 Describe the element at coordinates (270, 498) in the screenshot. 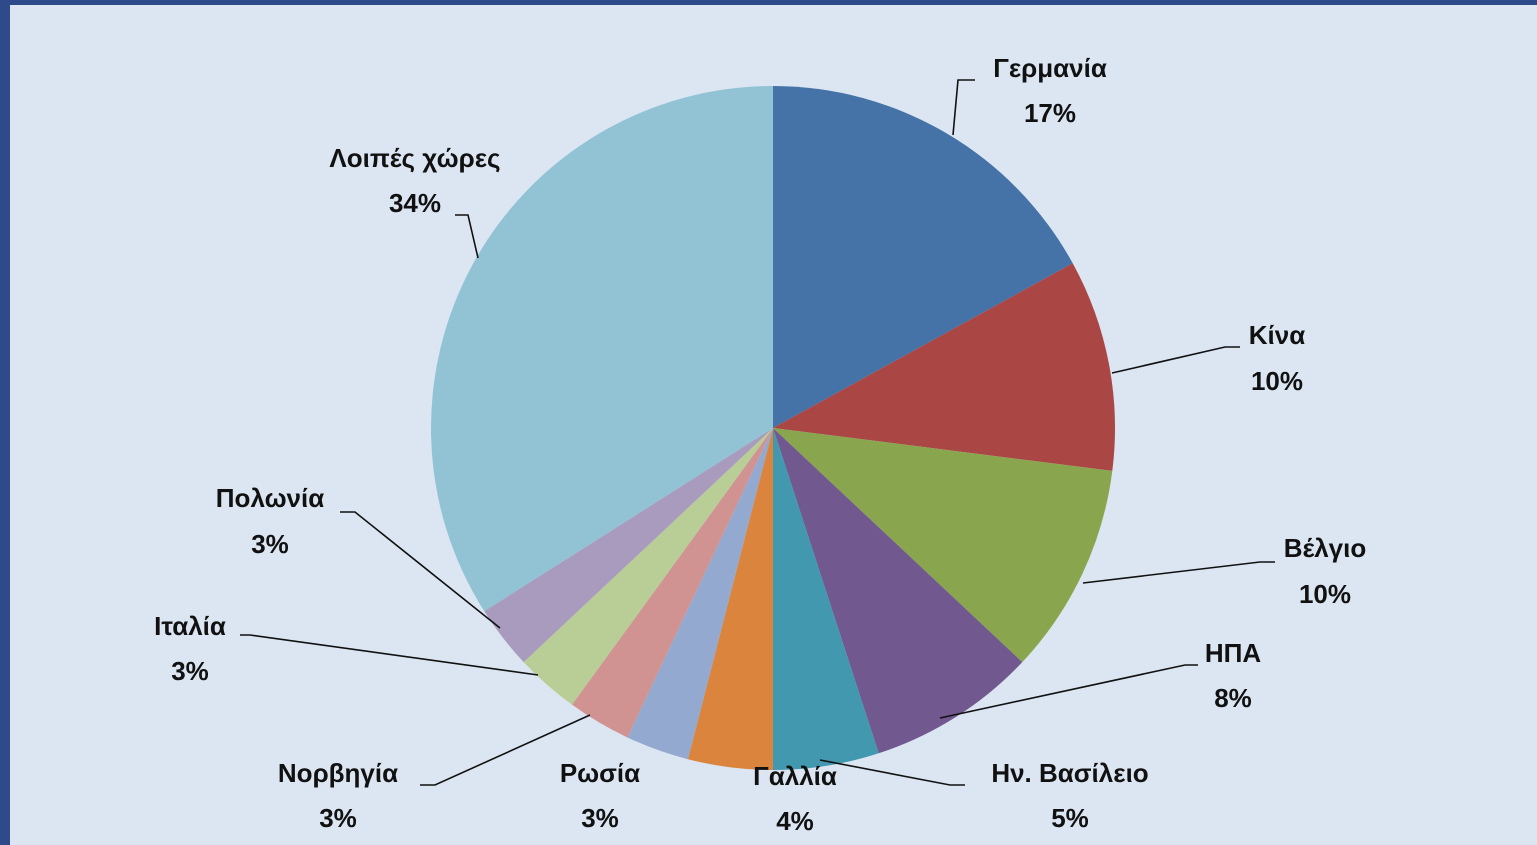

I see `slice-label-name: Πολωνία` at that location.